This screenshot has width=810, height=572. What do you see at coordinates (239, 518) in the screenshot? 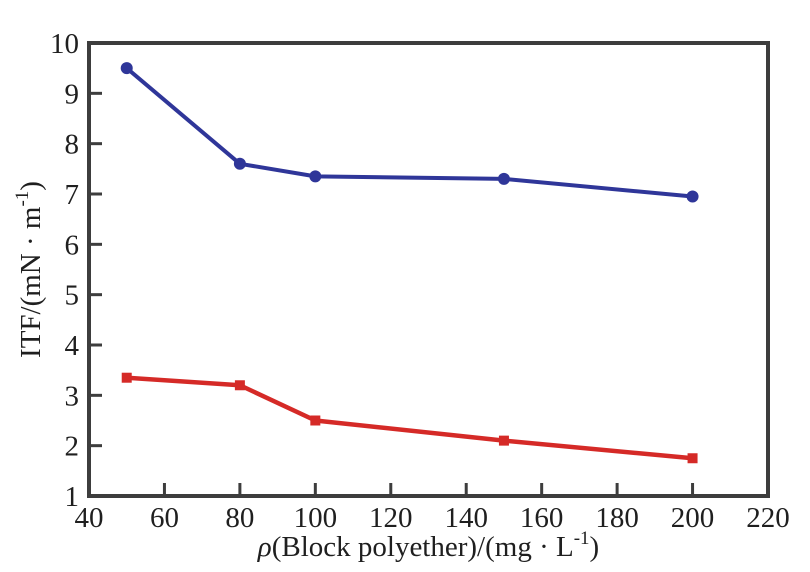
I see `x-axis-tick-label: 80` at bounding box center [239, 518].